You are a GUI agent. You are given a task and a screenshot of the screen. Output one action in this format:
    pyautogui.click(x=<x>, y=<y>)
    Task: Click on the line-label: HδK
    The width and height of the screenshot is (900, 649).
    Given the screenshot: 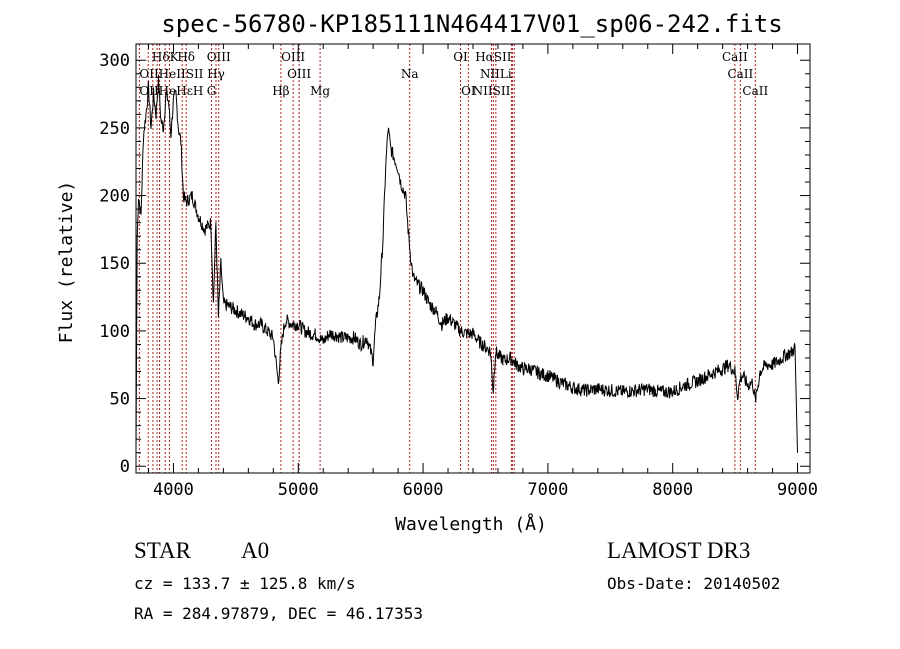 What is the action you would take?
    pyautogui.click(x=166, y=57)
    